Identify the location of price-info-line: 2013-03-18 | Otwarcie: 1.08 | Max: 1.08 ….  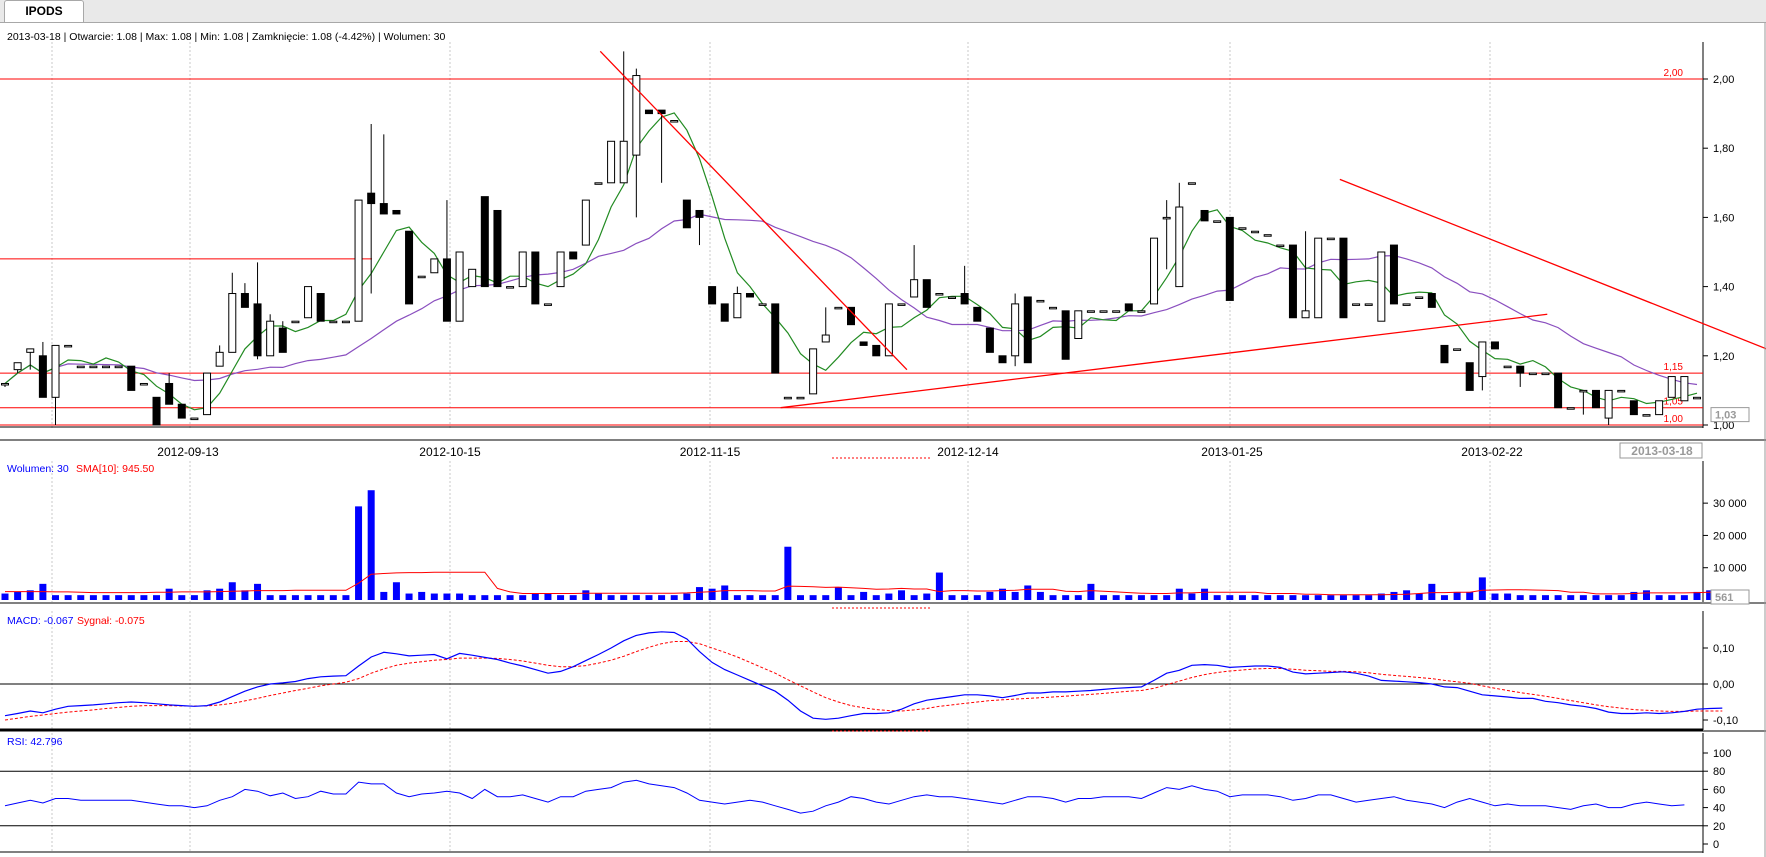
(226, 37).